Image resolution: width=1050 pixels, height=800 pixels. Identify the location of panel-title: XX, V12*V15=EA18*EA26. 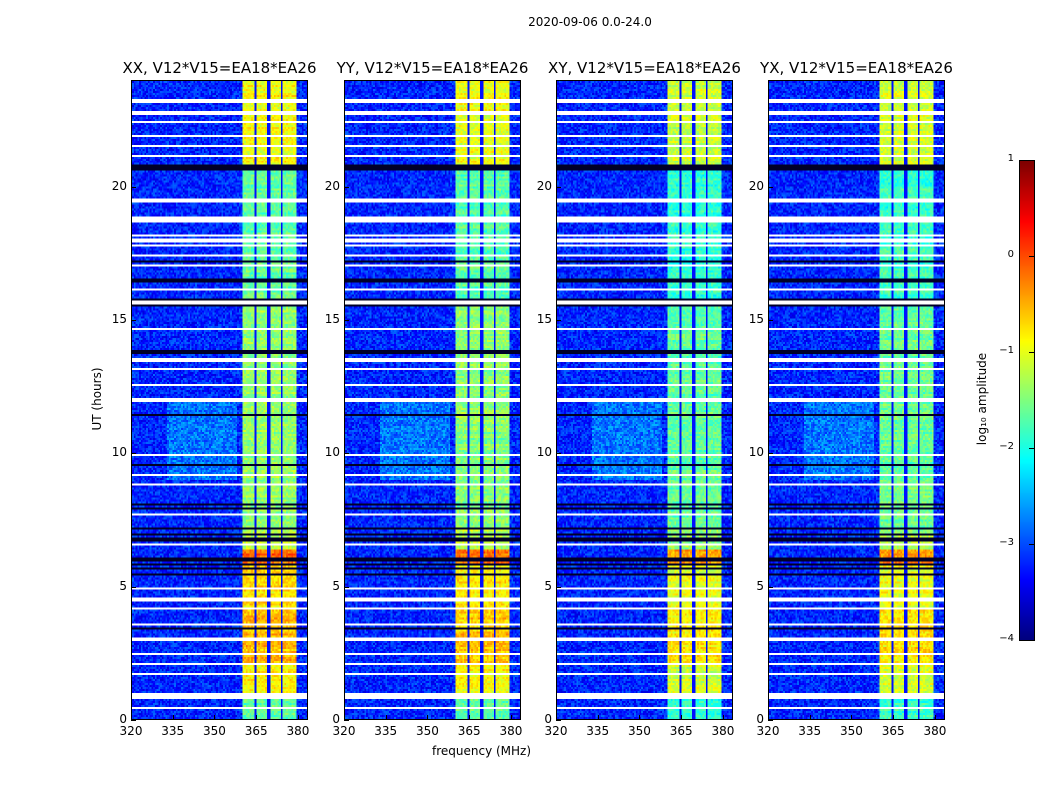
(219, 68).